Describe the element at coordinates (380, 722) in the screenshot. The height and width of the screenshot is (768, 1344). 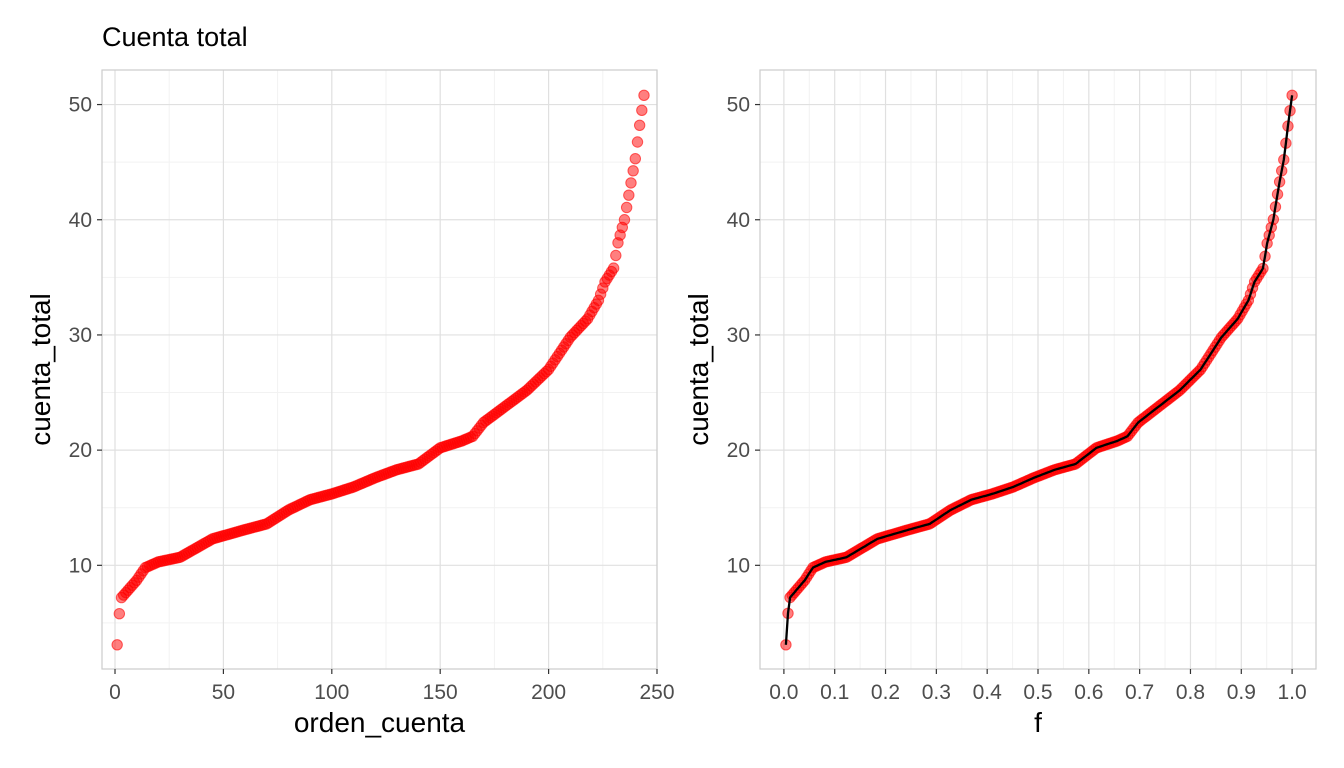
I see `x-axis-title: orden_cuenta` at that location.